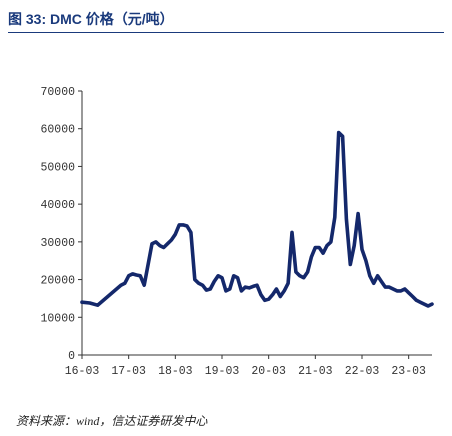 This screenshot has height=436, width=452. What do you see at coordinates (226, 32) in the screenshot?
I see `title-divider` at bounding box center [226, 32].